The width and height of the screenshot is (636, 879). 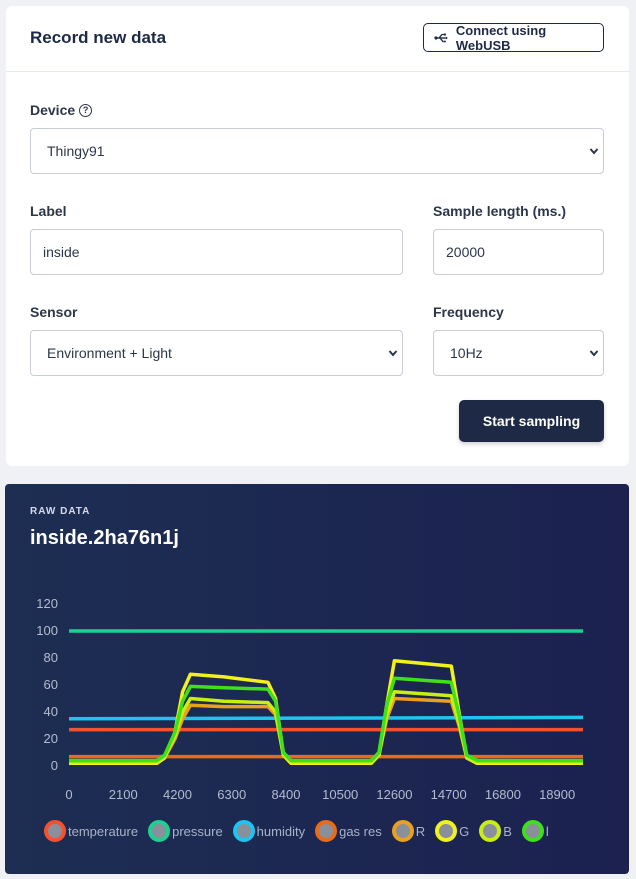 What do you see at coordinates (286, 794) in the screenshot?
I see `x-tick-label: 8400` at bounding box center [286, 794].